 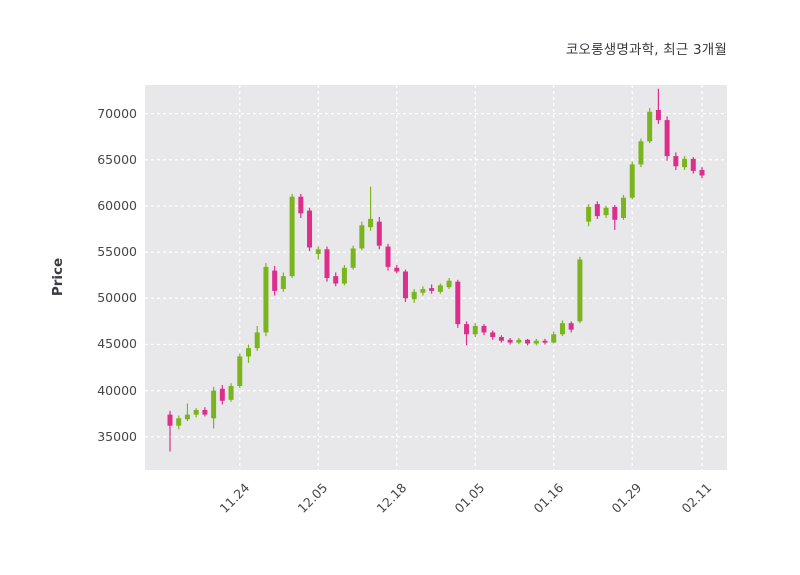 I want to click on y-tick-label: 45000, so click(x=117, y=344).